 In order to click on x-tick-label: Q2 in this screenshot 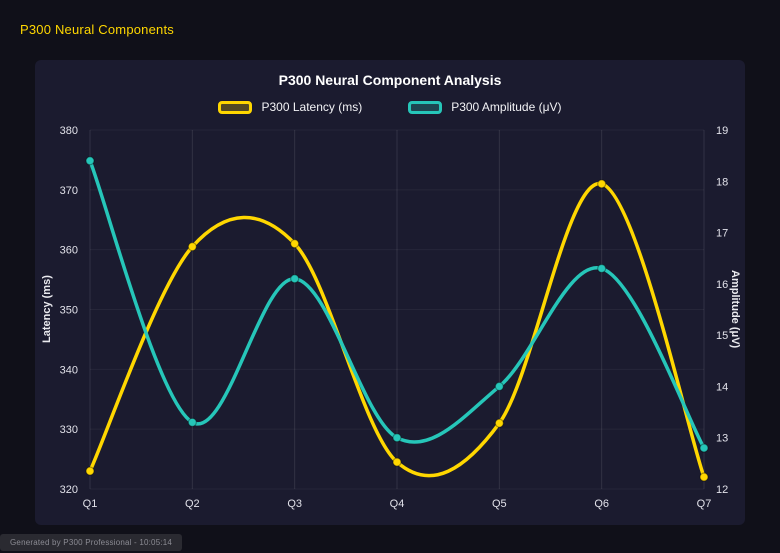, I will do `click(192, 504)`.